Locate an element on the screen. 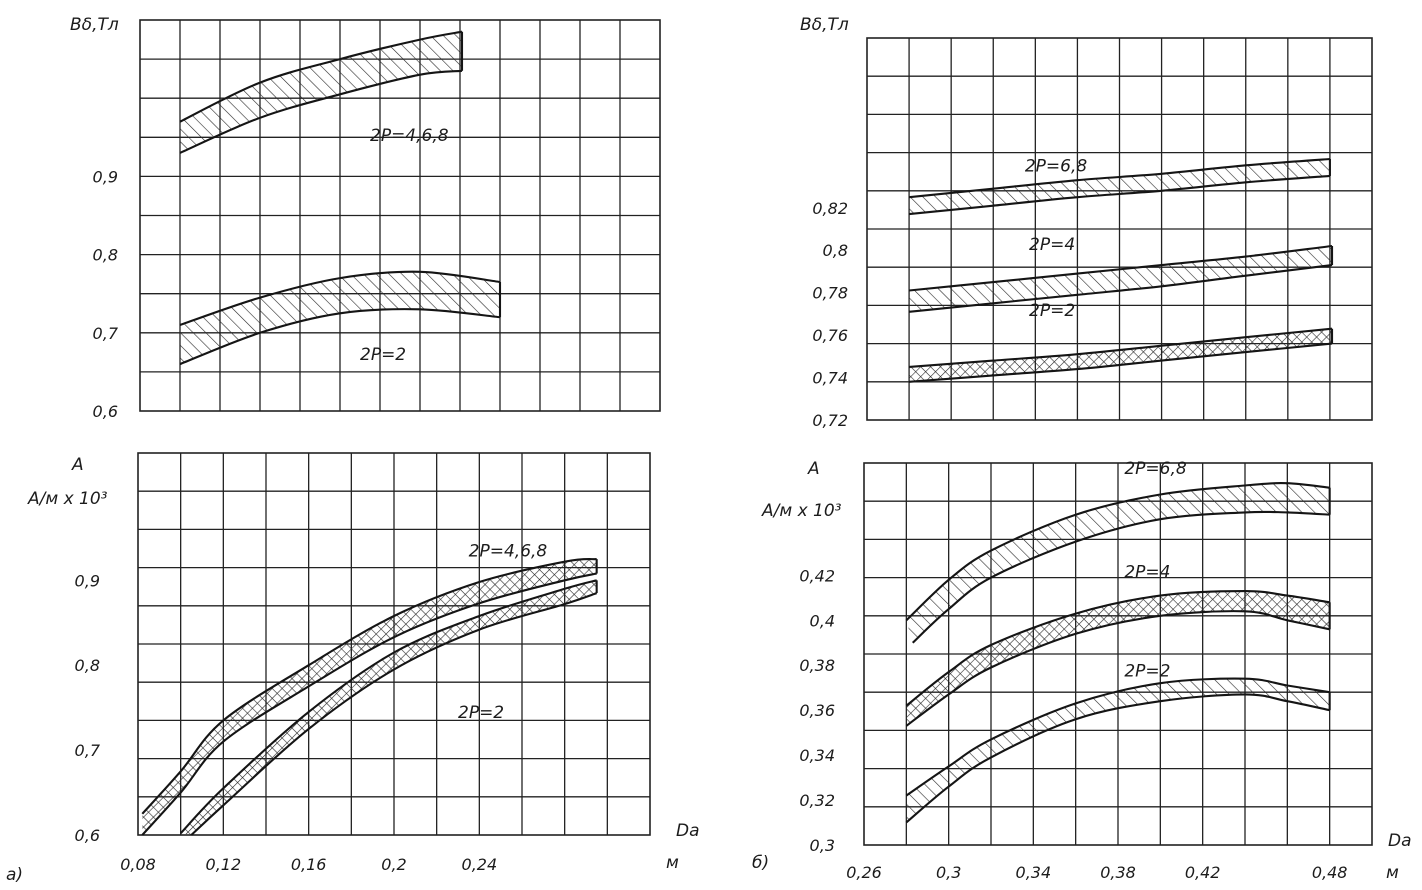 The image size is (1422, 890). x-tick-label: 0,3 is located at coordinates (948, 872).